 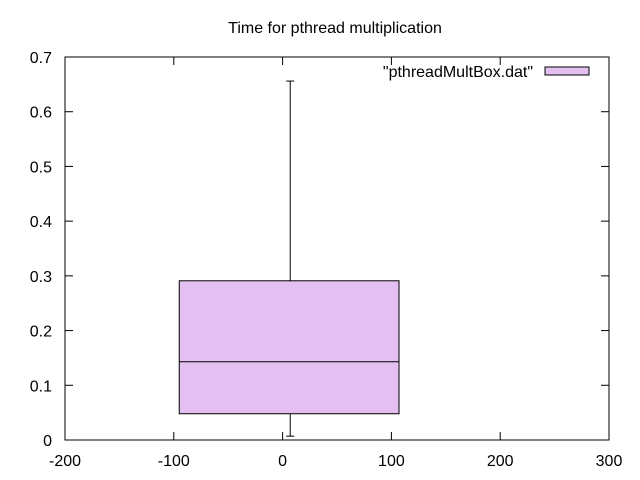 I want to click on legend-swatch, so click(x=567, y=71).